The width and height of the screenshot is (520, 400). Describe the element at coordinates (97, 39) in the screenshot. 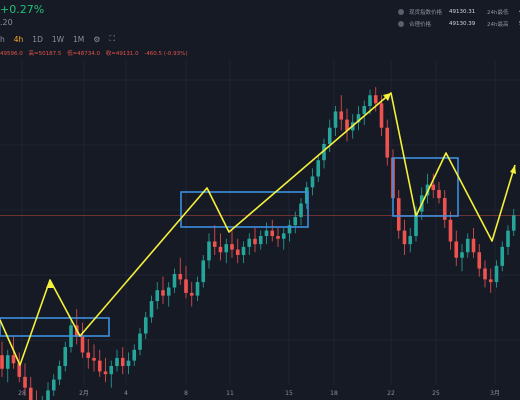

I see `gear-icon: ⚙` at that location.